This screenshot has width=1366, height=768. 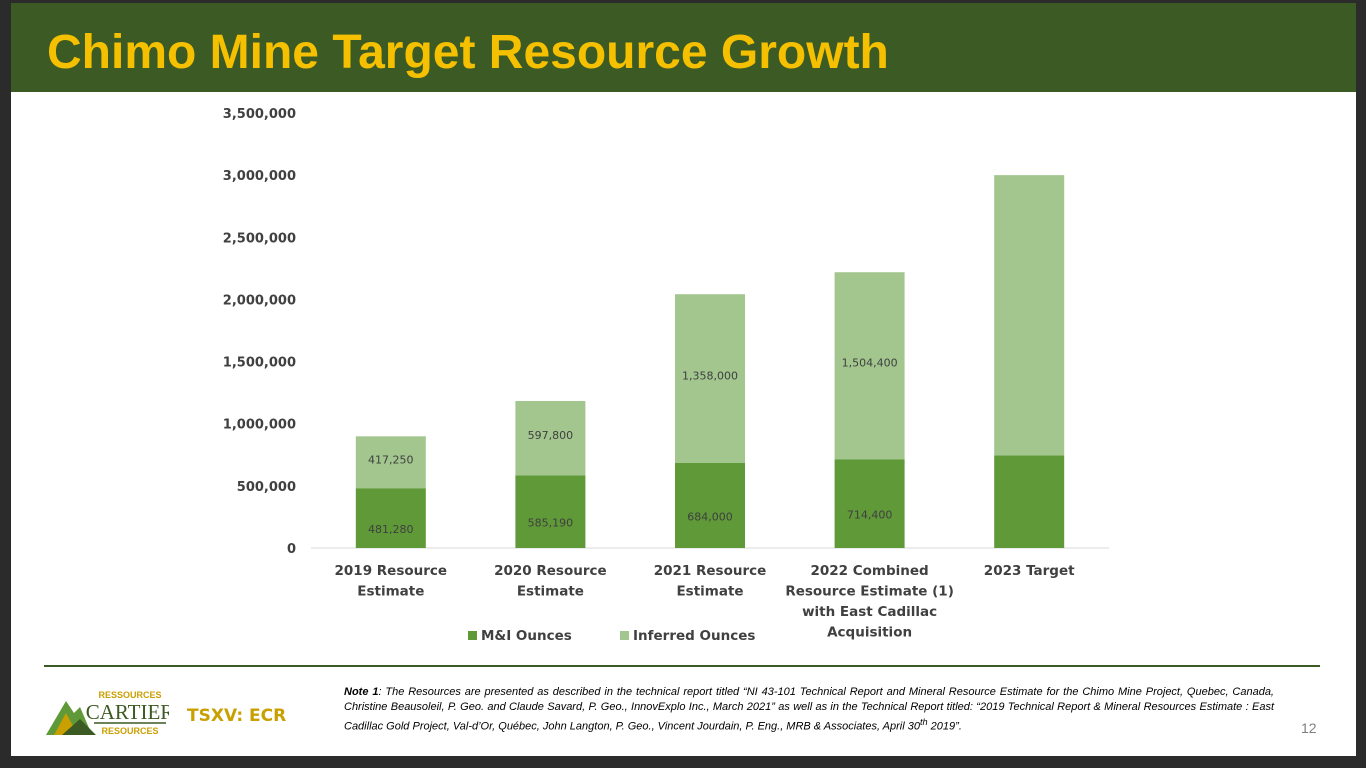 I want to click on cartier-logo: RESSOURCES CARTIER RESOURCES, so click(x=107, y=713).